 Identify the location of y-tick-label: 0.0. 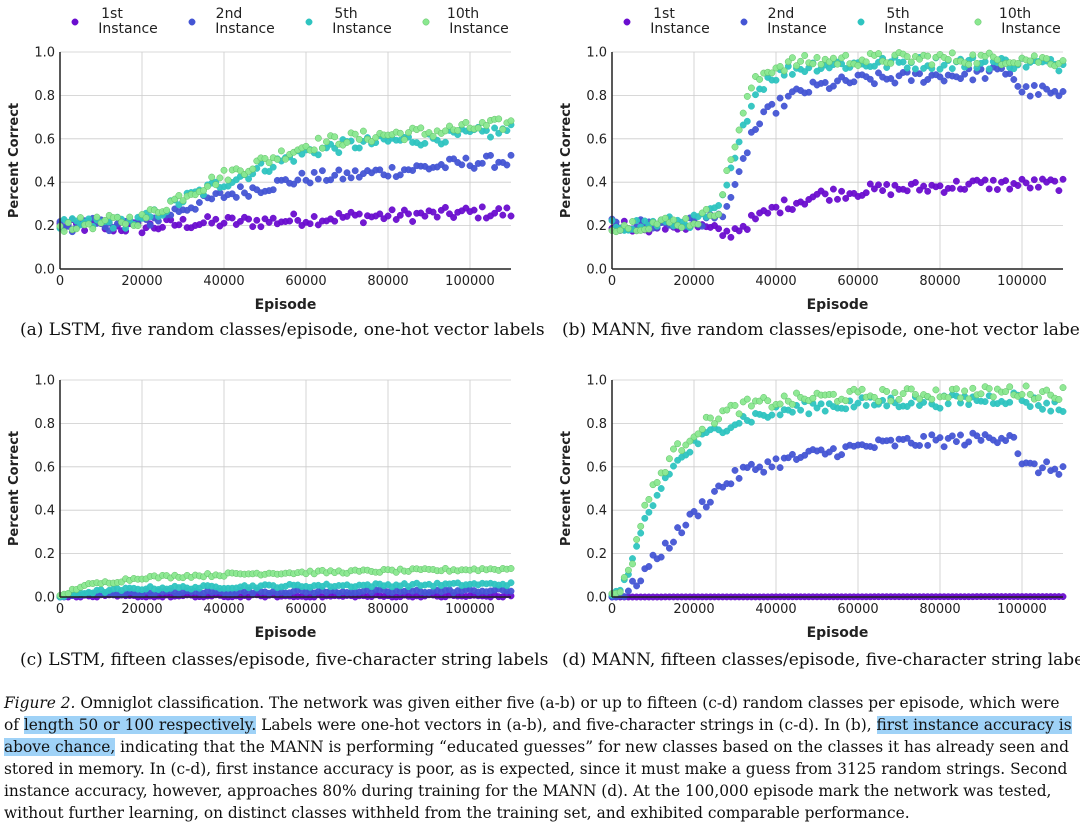
(596, 598).